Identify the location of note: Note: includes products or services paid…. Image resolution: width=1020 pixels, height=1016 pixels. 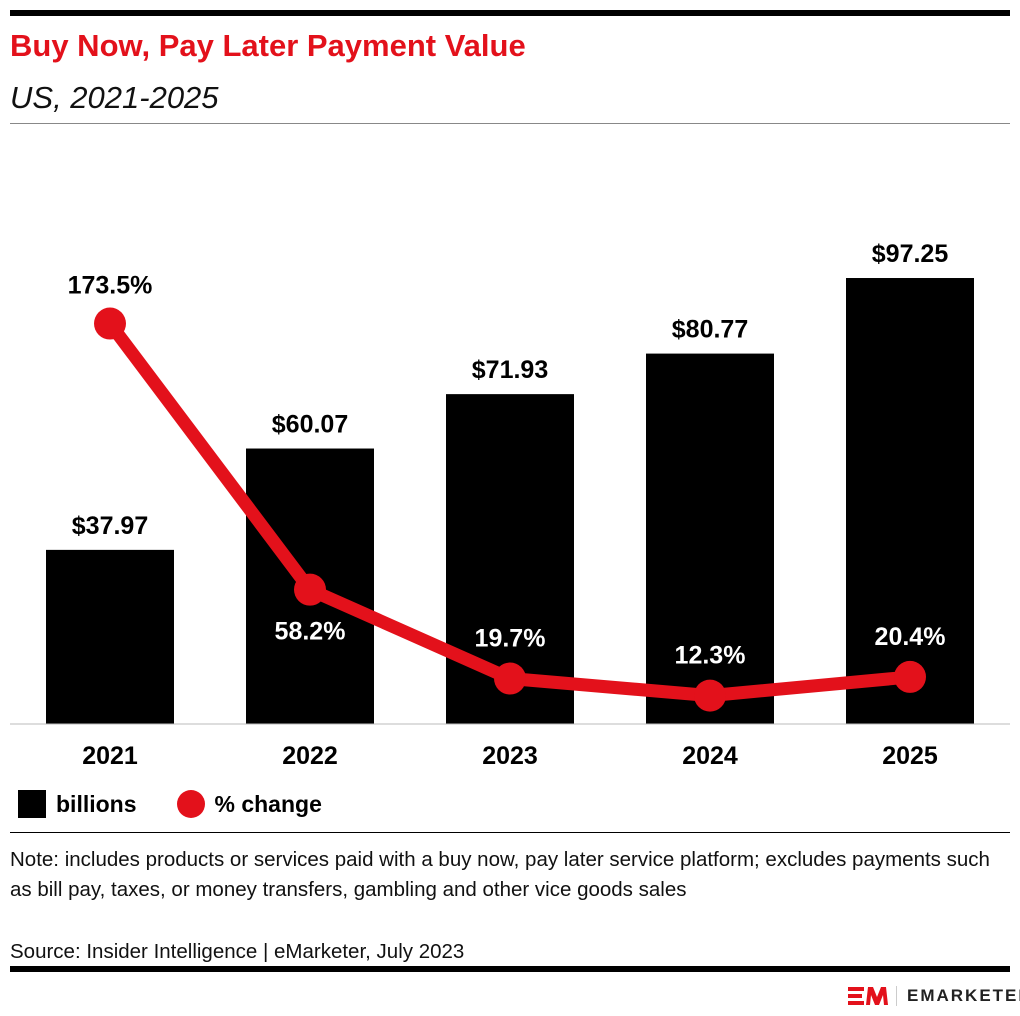
(500, 874).